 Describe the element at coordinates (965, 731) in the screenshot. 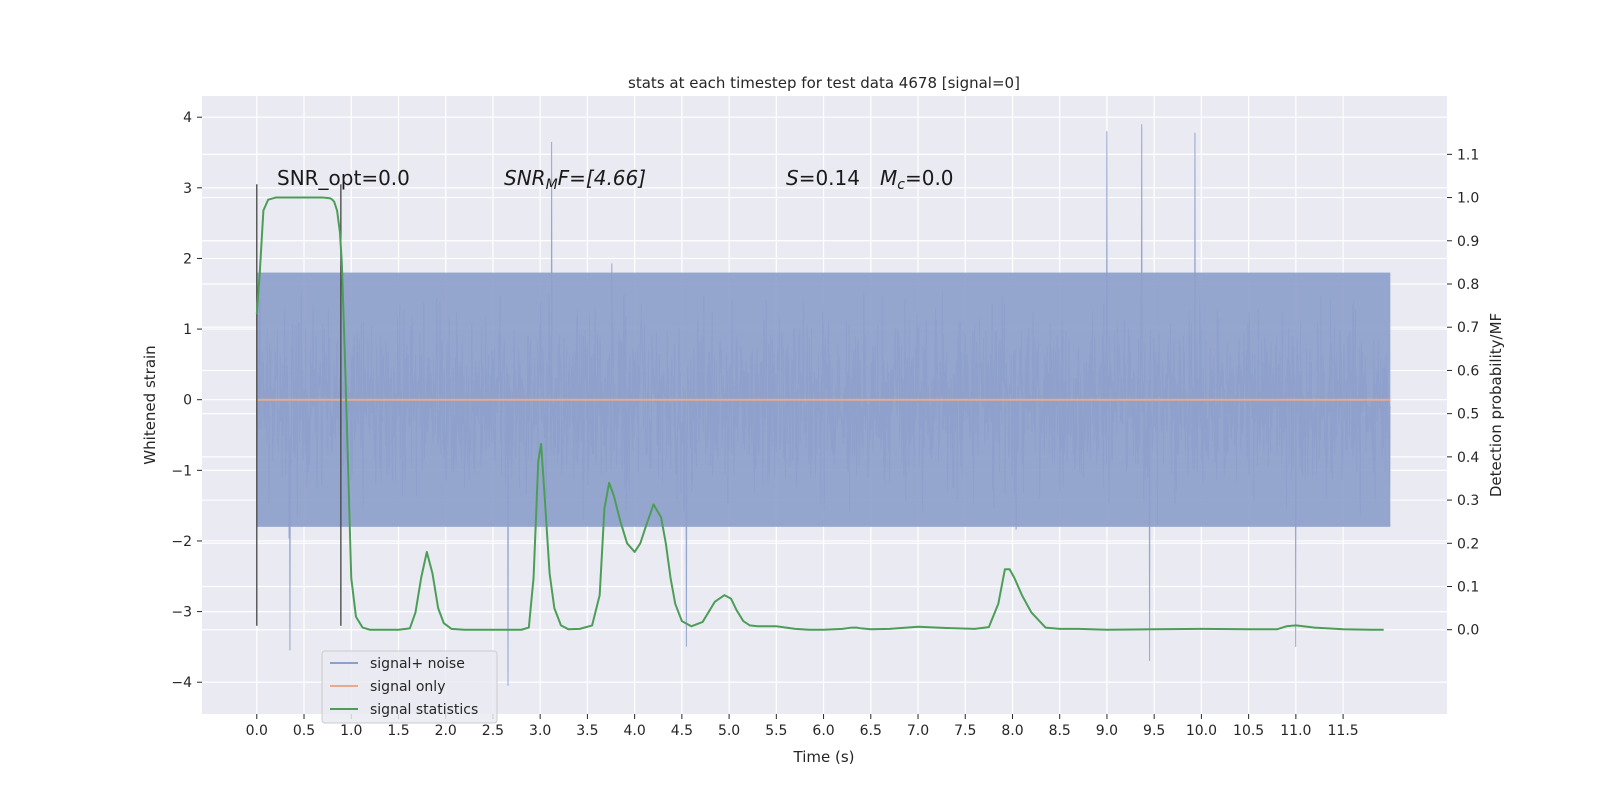

I see `x-tick-label: 7.5` at that location.